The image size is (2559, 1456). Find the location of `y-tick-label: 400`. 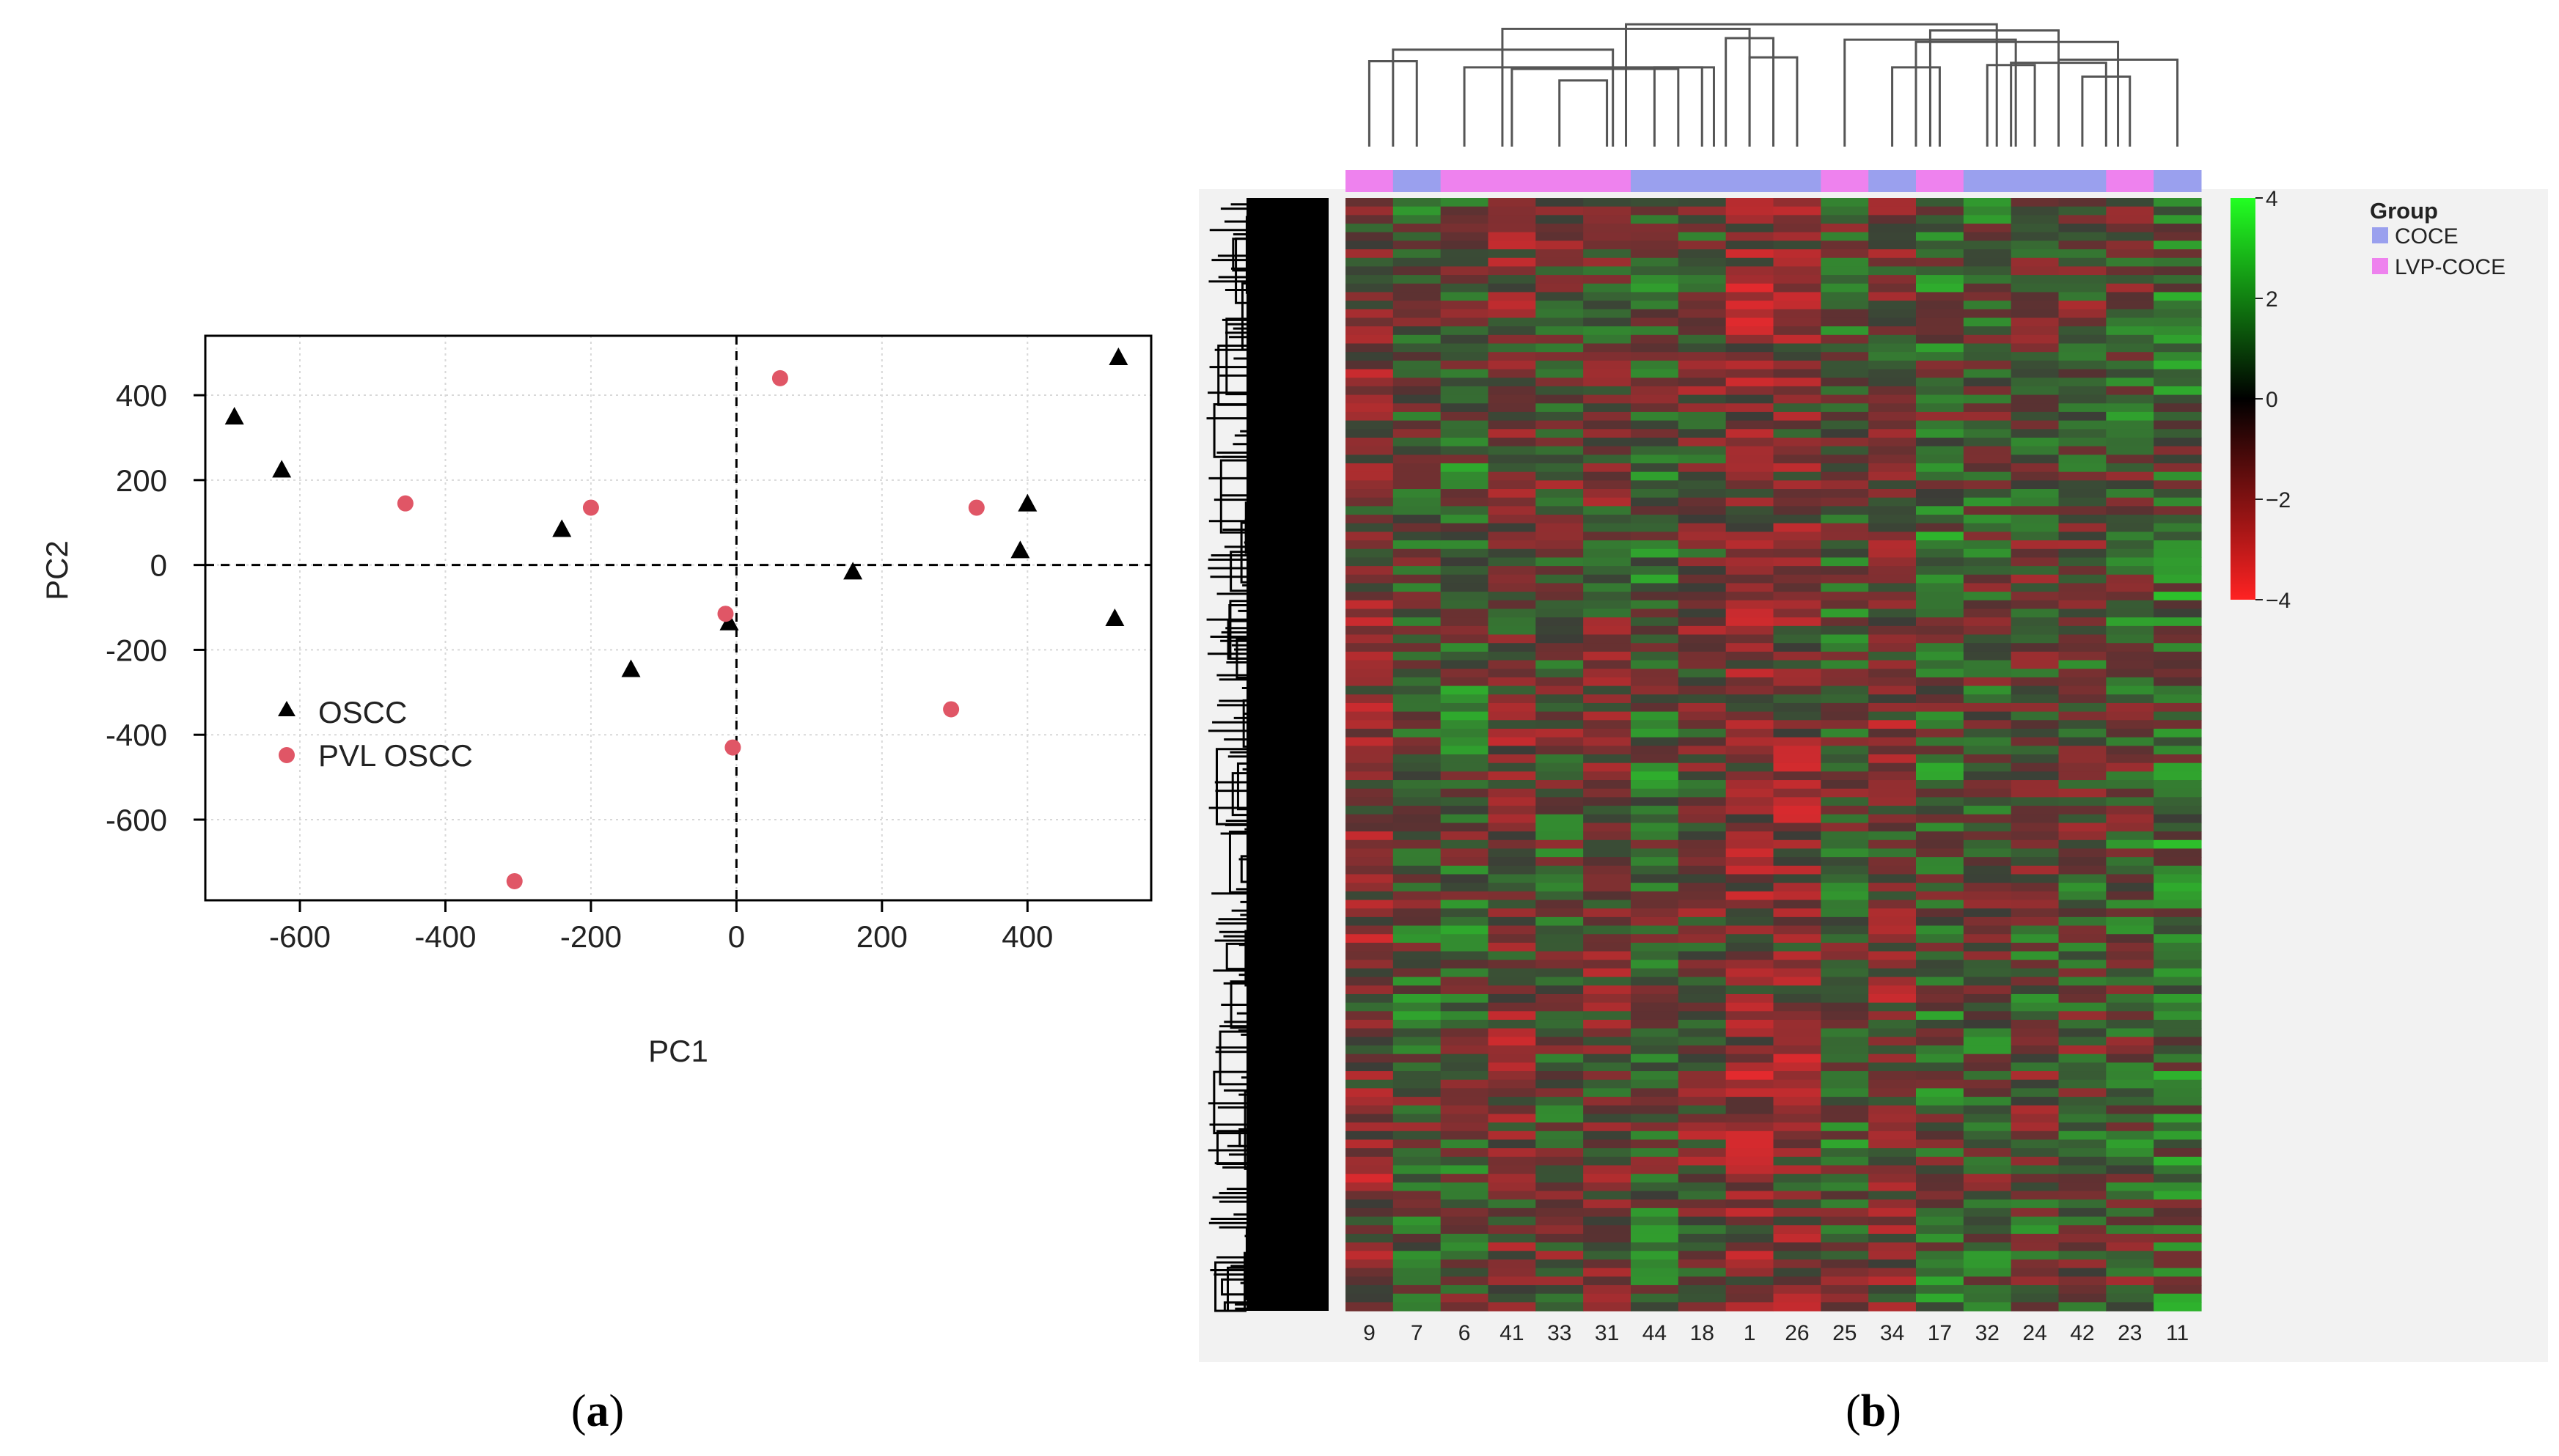

y-tick-label: 400 is located at coordinates (141, 395).